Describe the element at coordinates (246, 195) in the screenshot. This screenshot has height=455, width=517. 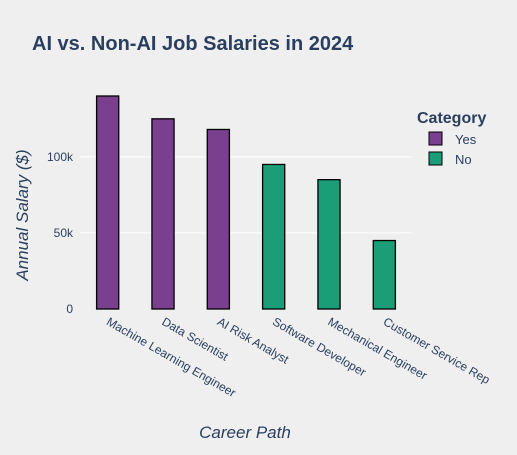
I see `gridlines` at that location.